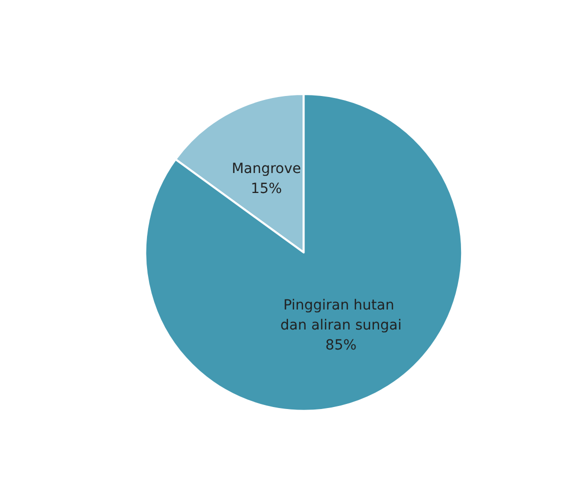  What do you see at coordinates (341, 316) in the screenshot?
I see `slice-label: Pinggiran hutan dan aliran sungai` at bounding box center [341, 316].